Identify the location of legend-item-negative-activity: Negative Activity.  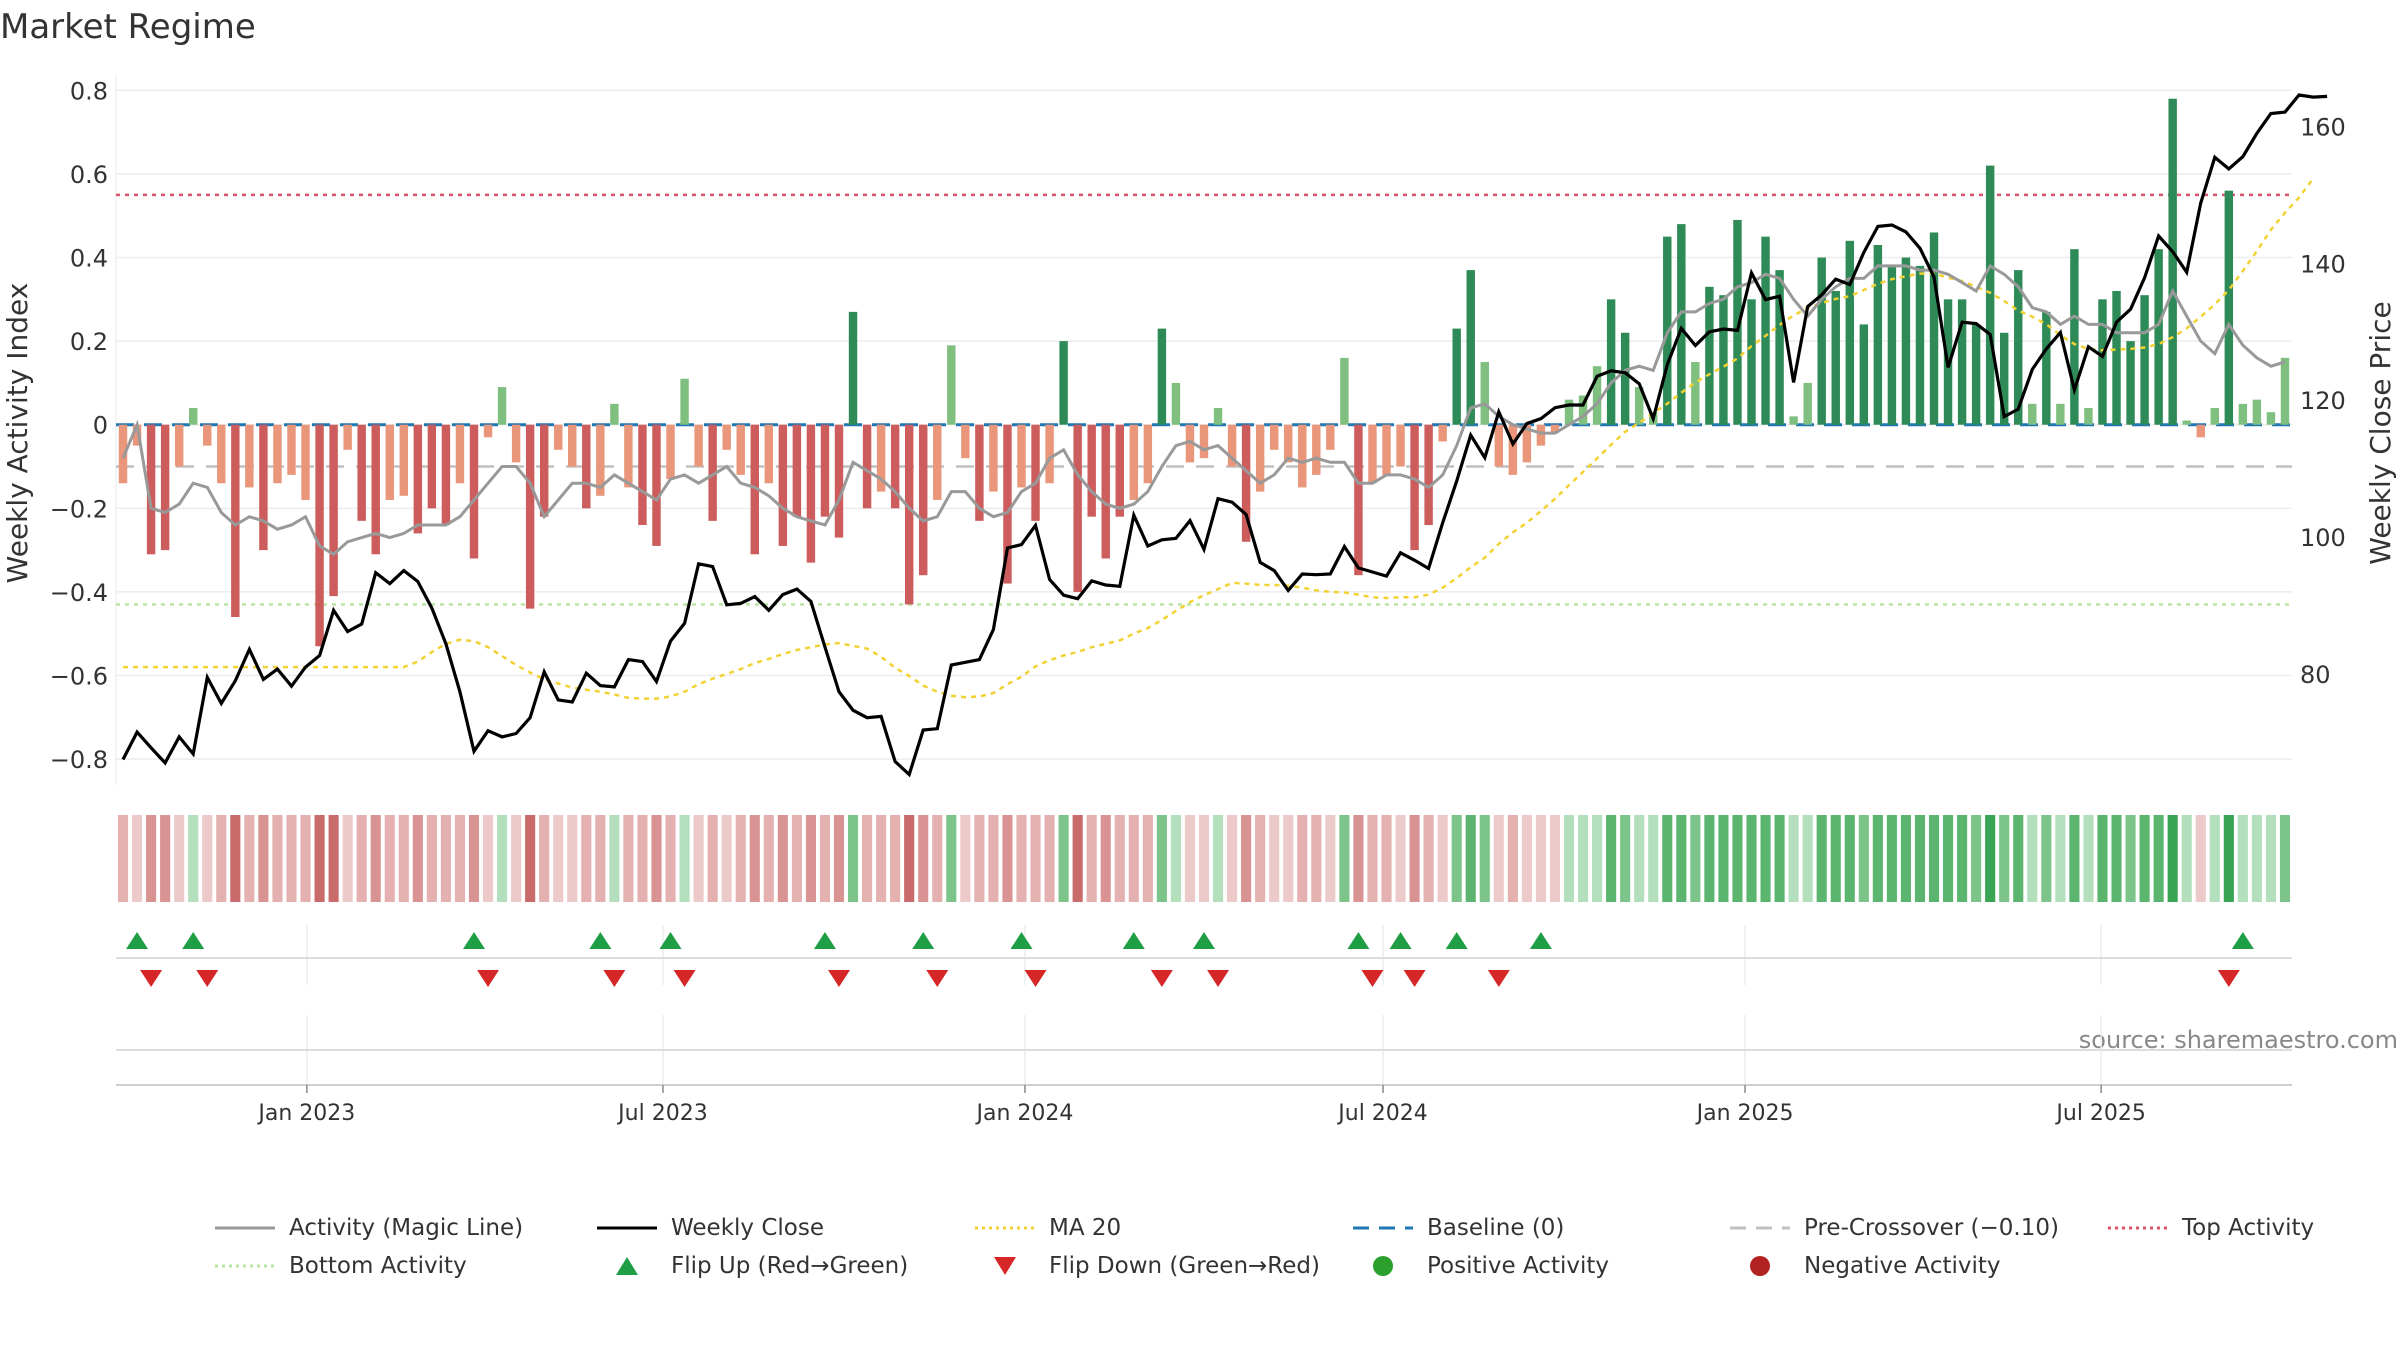
(1865, 1266).